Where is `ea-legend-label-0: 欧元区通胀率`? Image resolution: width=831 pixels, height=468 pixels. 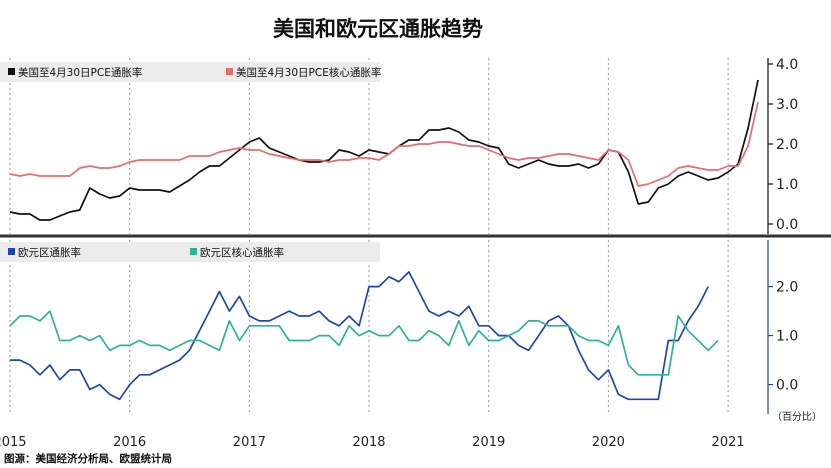
ea-legend-label-0: 欧元区通胀率 is located at coordinates (49, 252).